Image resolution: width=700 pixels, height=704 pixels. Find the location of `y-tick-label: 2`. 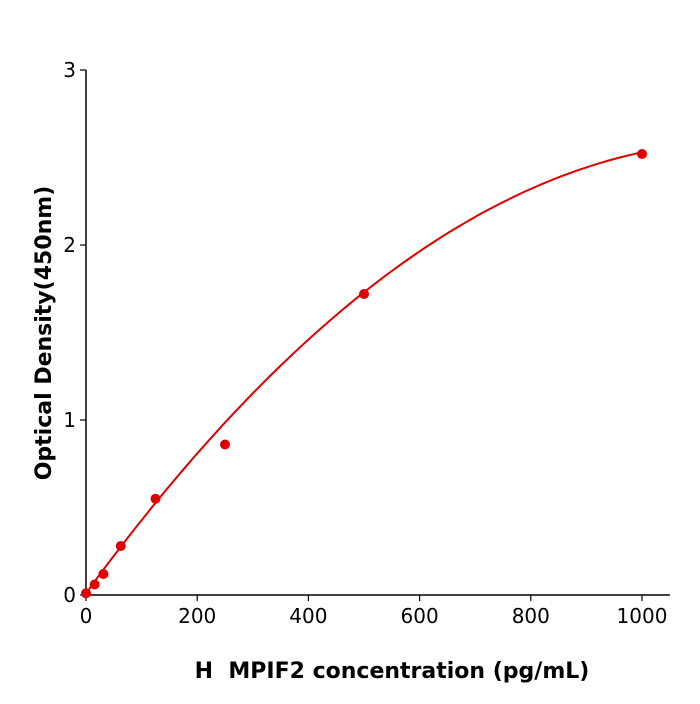

y-tick-label: 2 is located at coordinates (69, 245).